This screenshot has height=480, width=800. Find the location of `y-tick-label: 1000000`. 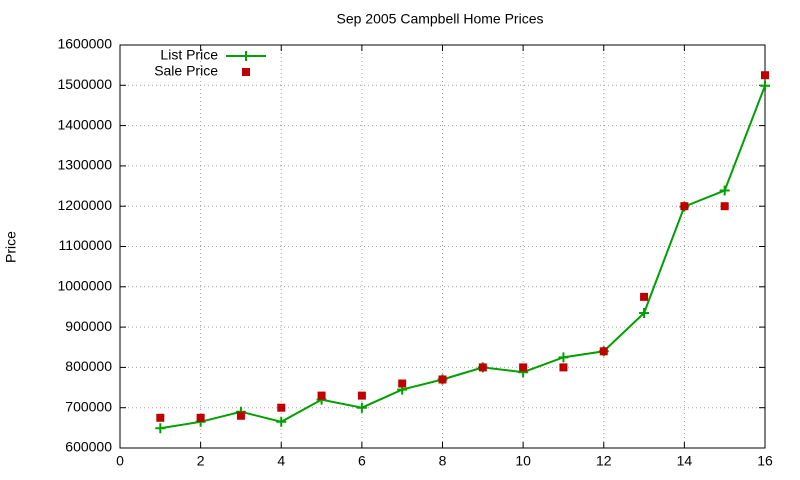

y-tick-label: 1000000 is located at coordinates (84, 286).